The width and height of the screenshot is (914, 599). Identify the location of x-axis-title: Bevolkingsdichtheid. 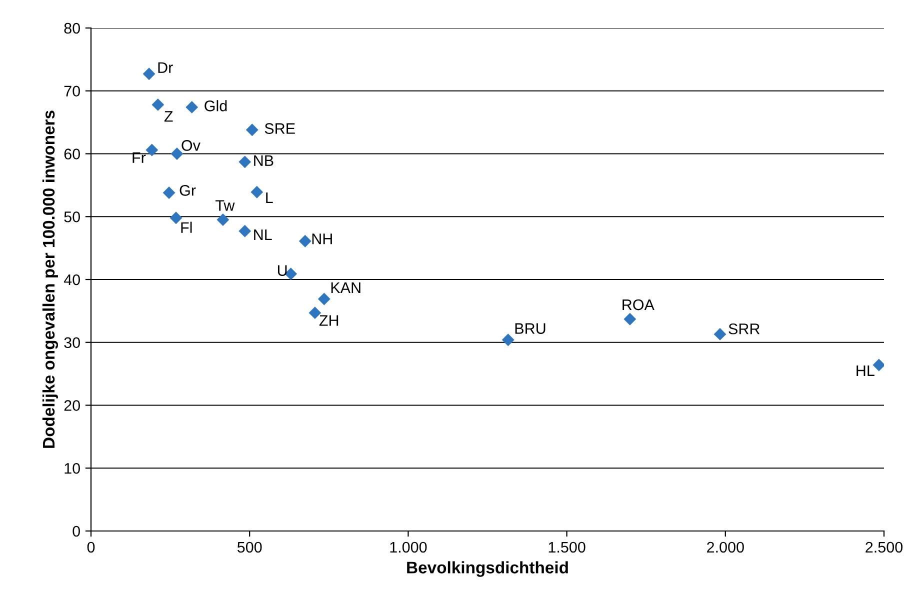
(487, 569).